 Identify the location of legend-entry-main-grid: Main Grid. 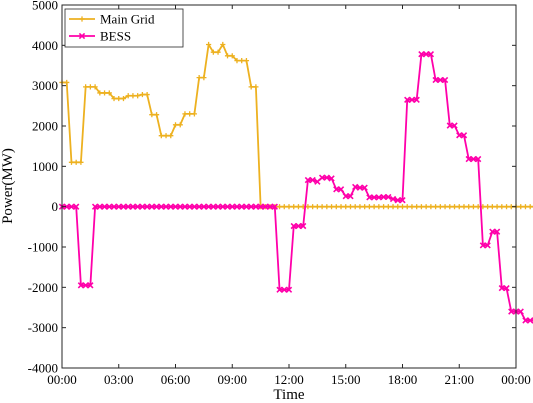
(112, 19).